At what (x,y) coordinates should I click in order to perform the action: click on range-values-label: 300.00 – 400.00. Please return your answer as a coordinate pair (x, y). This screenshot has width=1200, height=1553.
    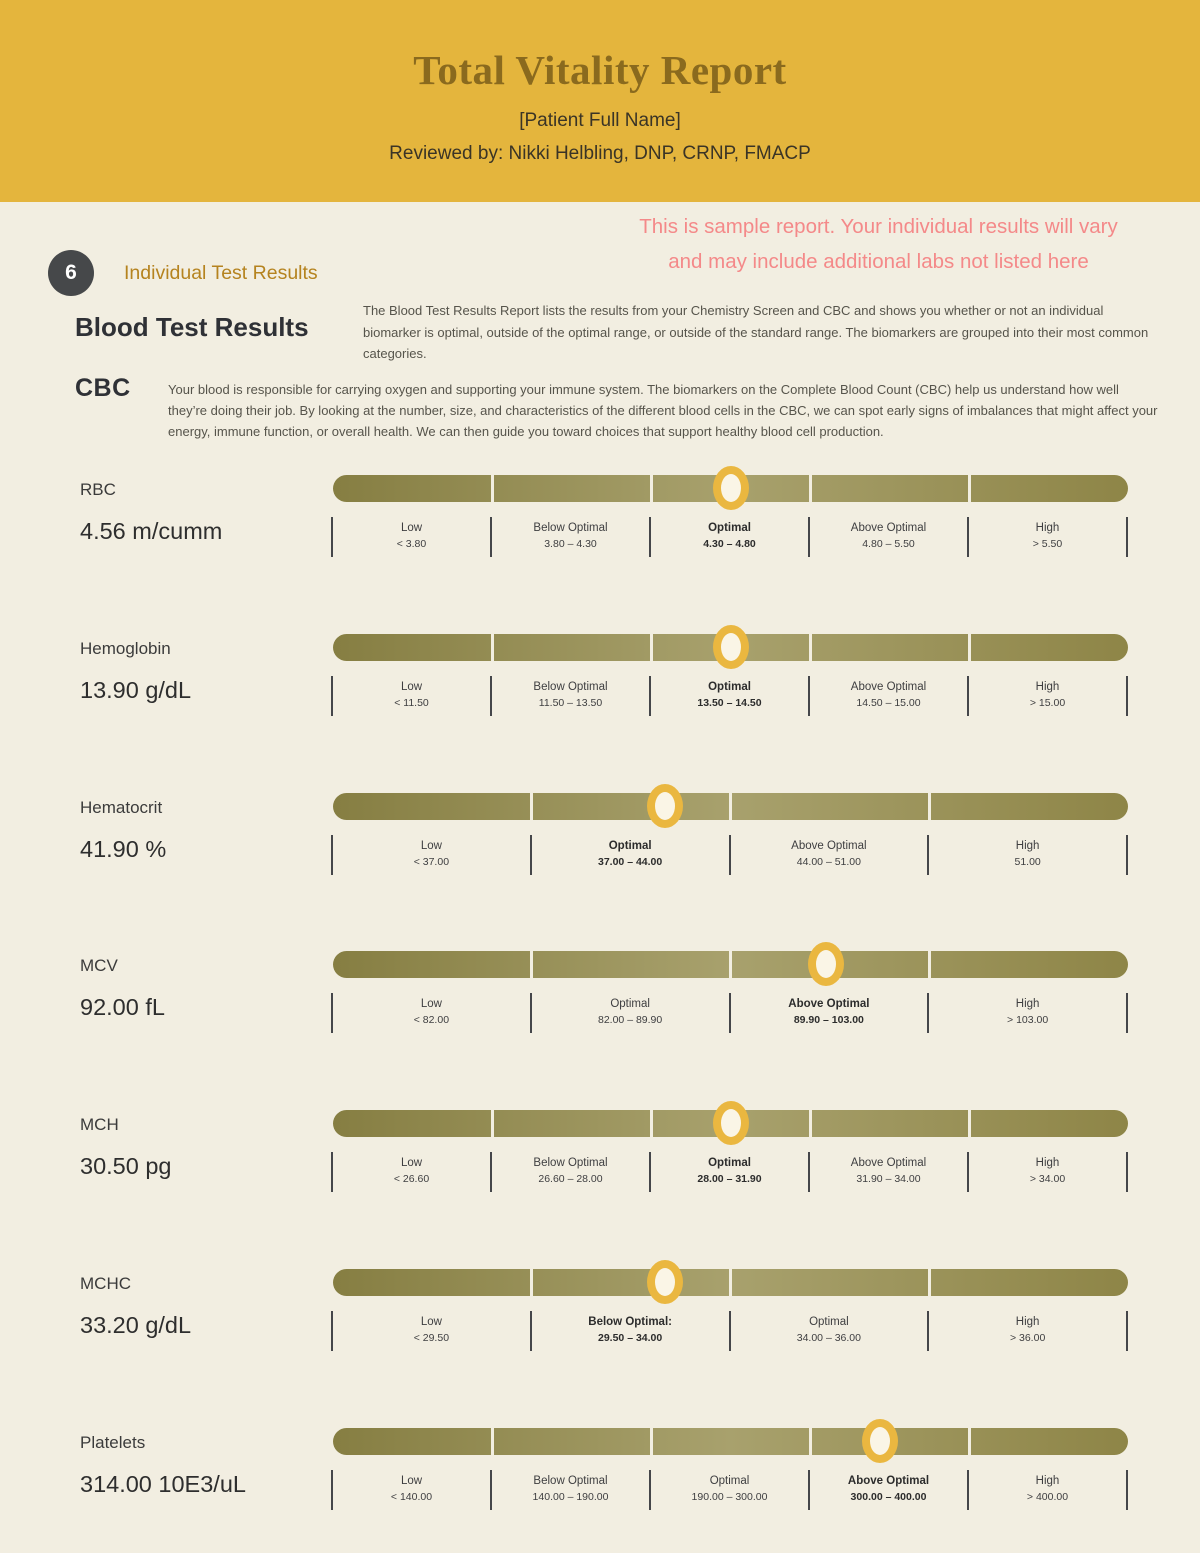
    Looking at the image, I should click on (888, 1497).